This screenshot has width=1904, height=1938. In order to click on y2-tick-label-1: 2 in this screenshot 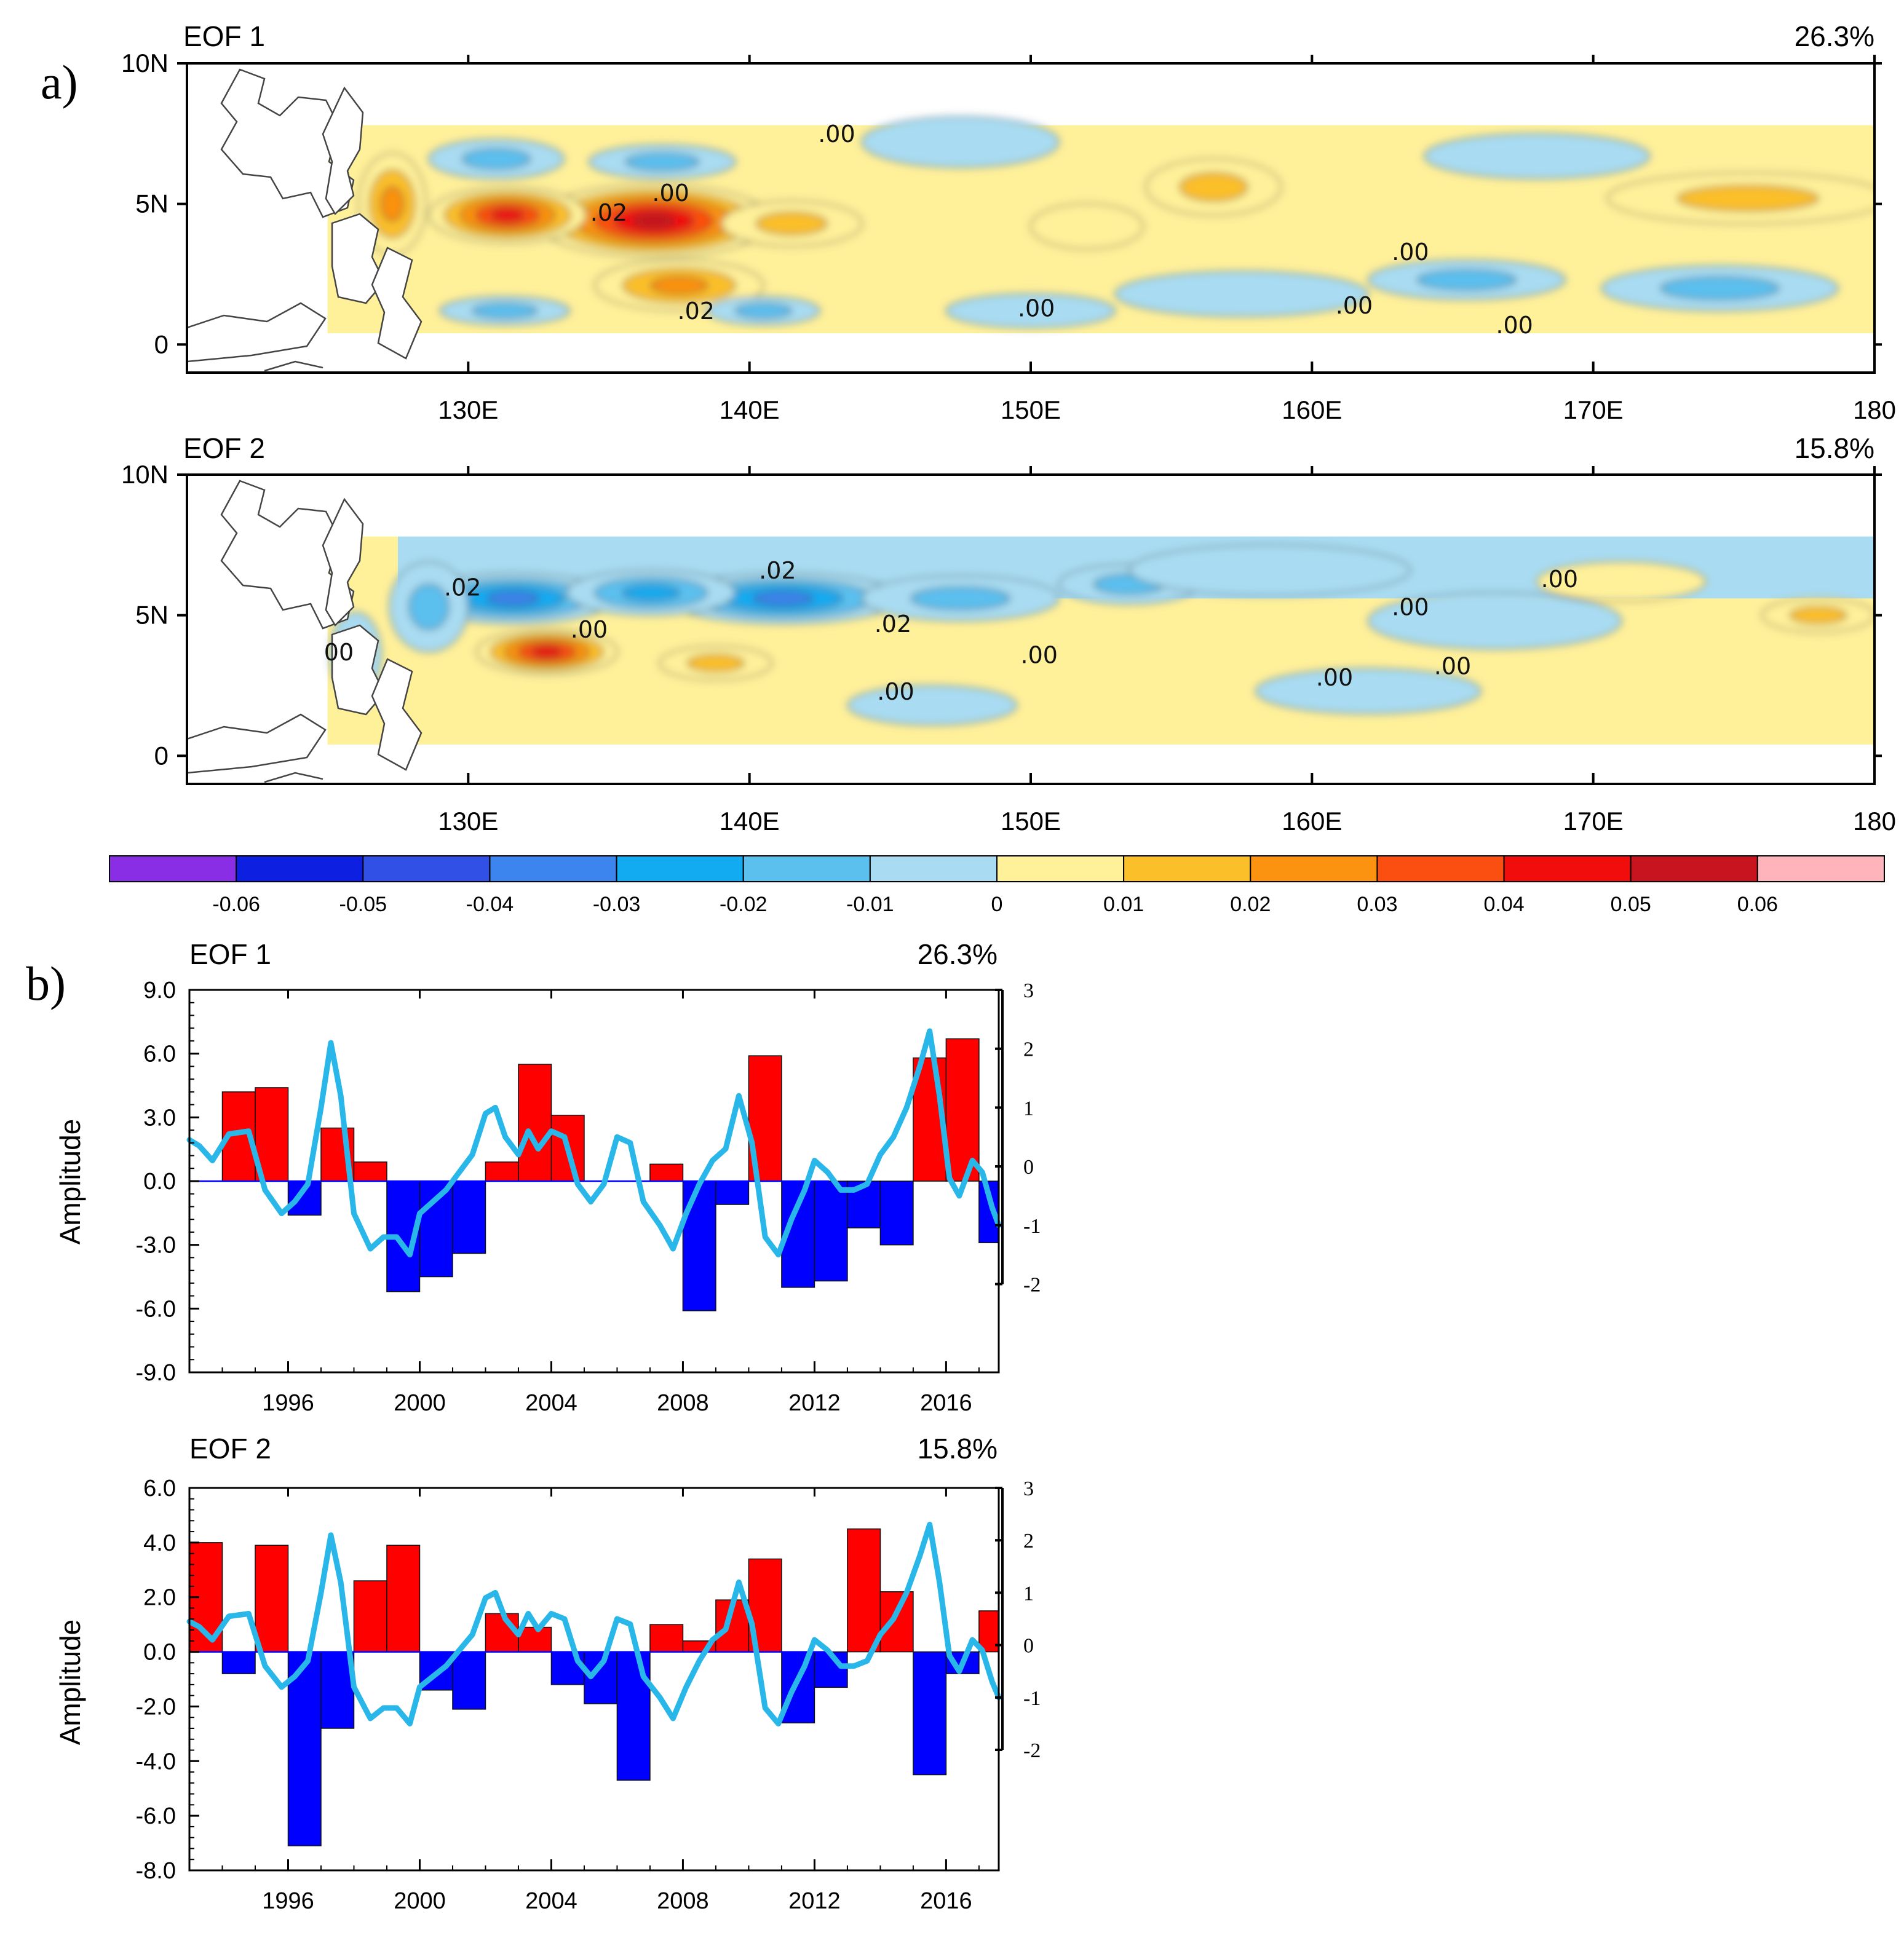, I will do `click(1028, 1541)`.